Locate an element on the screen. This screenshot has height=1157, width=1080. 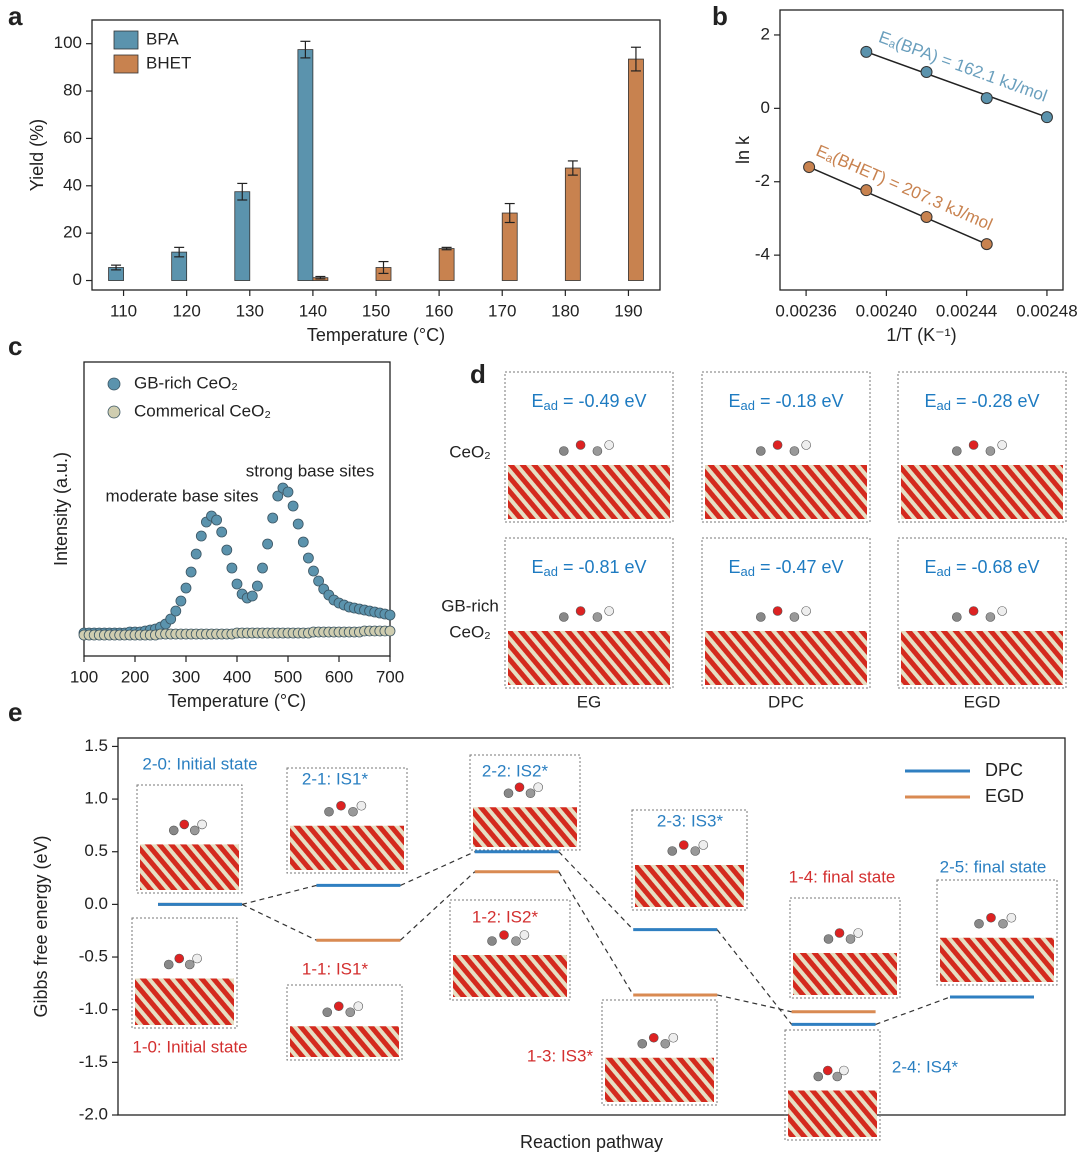
x-tick-label: 120 is located at coordinates (186, 310).